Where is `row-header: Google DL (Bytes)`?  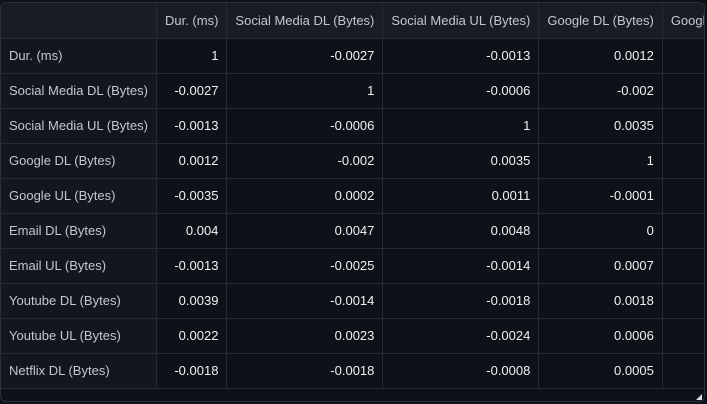 row-header: Google DL (Bytes) is located at coordinates (79, 161).